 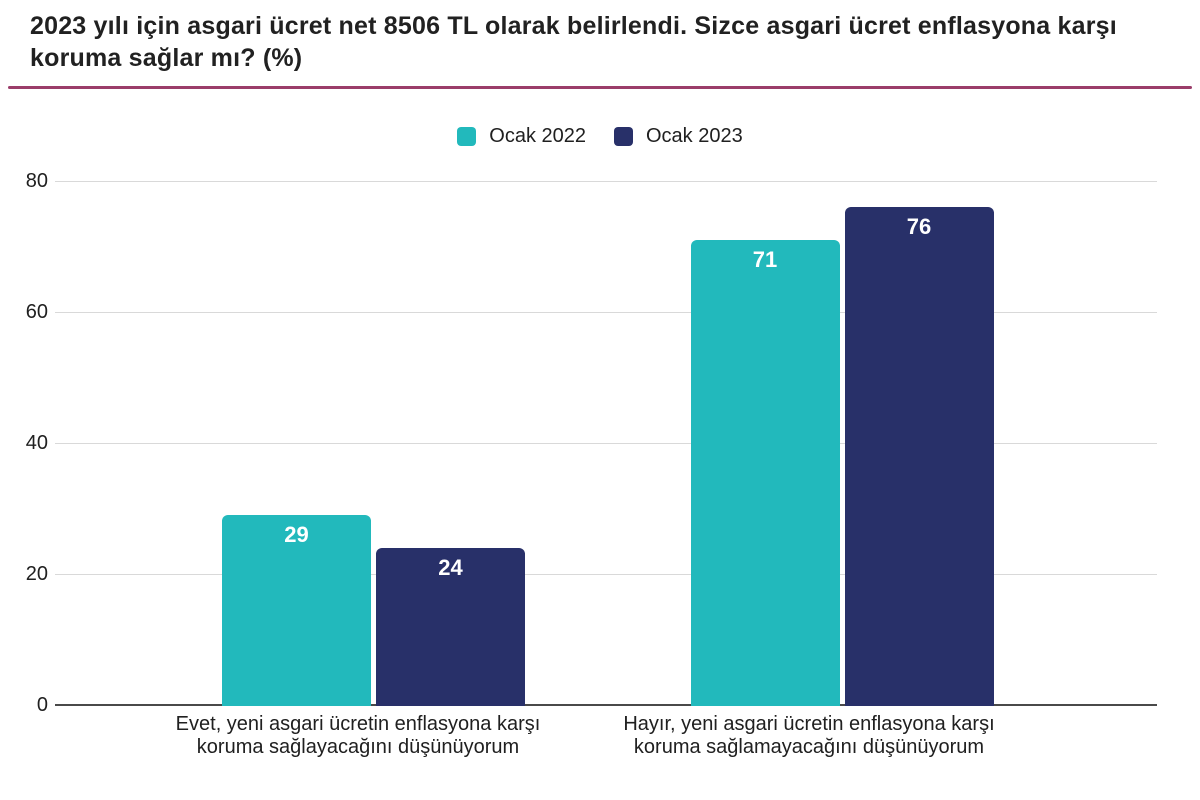 What do you see at coordinates (358, 747) in the screenshot?
I see `x-axis-label-line: koruma sağlayacağını düşünüyorum` at bounding box center [358, 747].